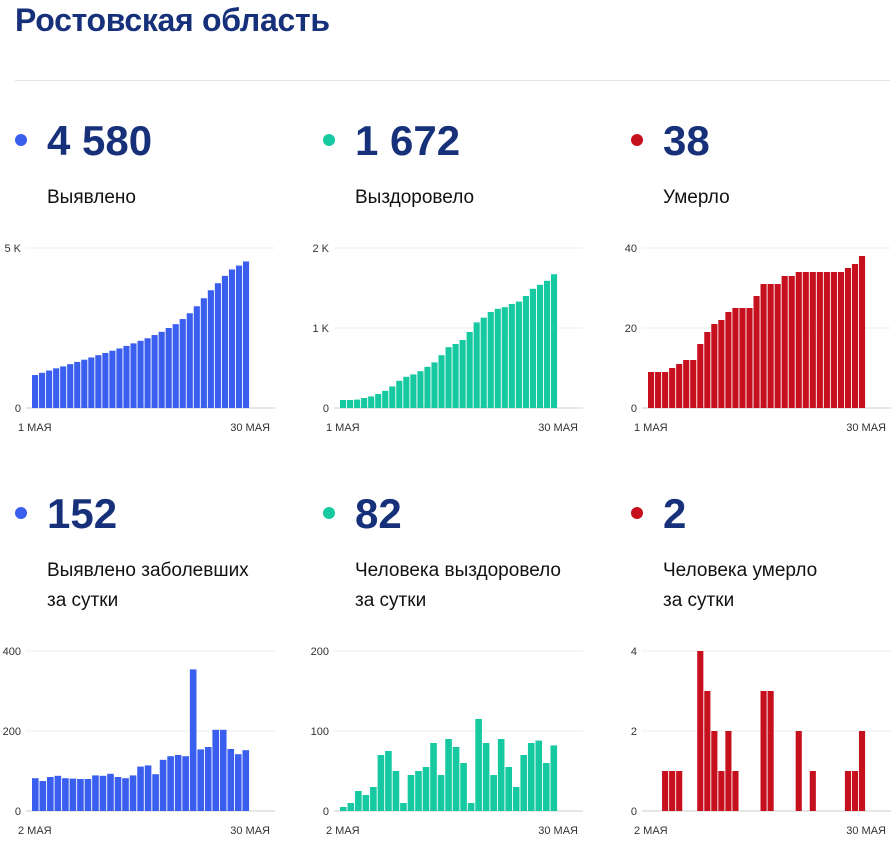 The height and width of the screenshot is (843, 896). Describe the element at coordinates (696, 197) in the screenshot. I see `stat-label: Умерло` at that location.